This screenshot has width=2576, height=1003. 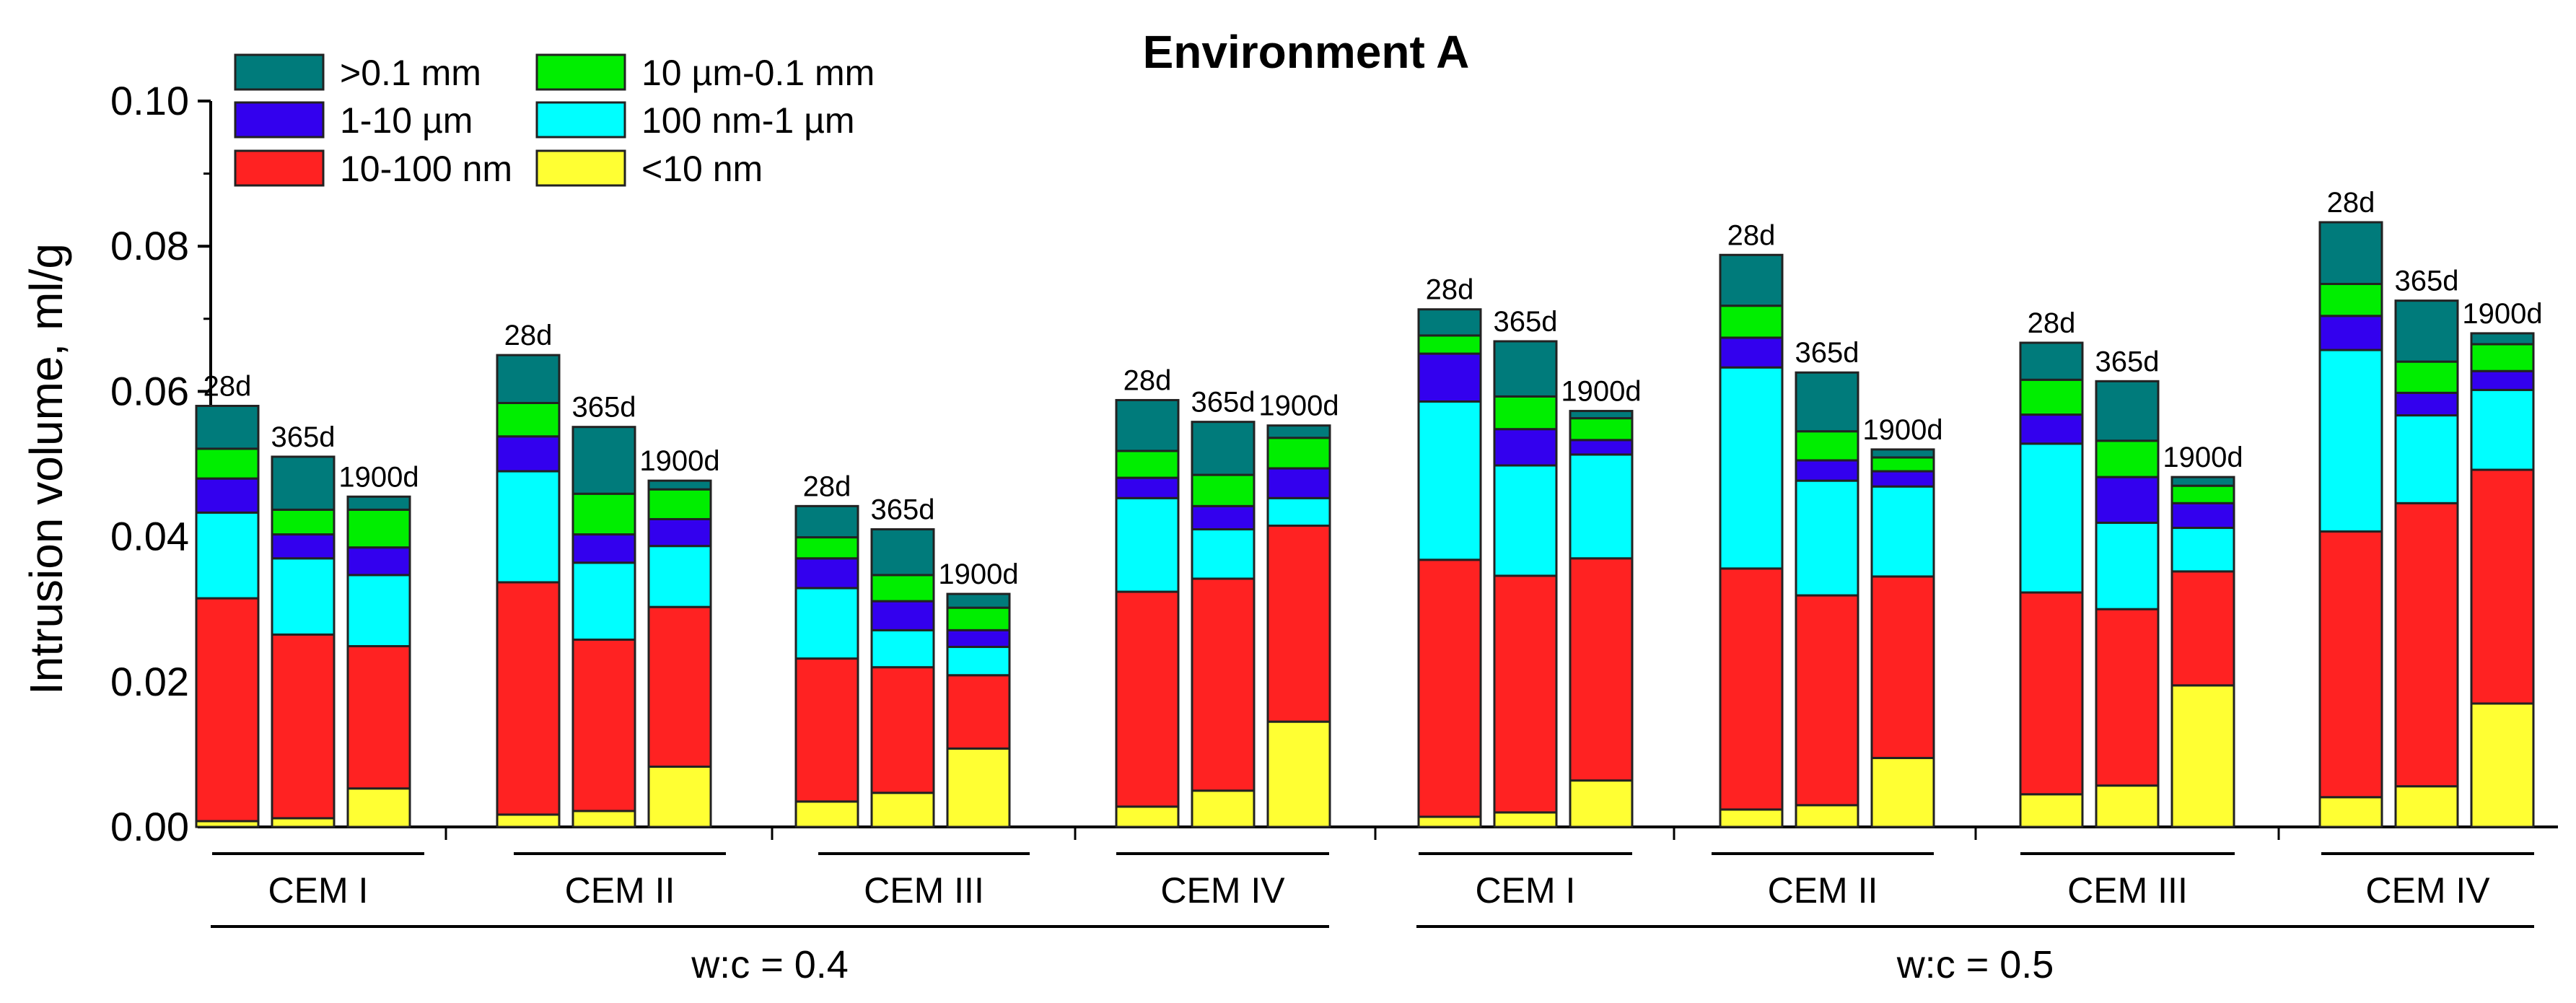 I want to click on bar-age-label: 28d, so click(x=2351, y=203).